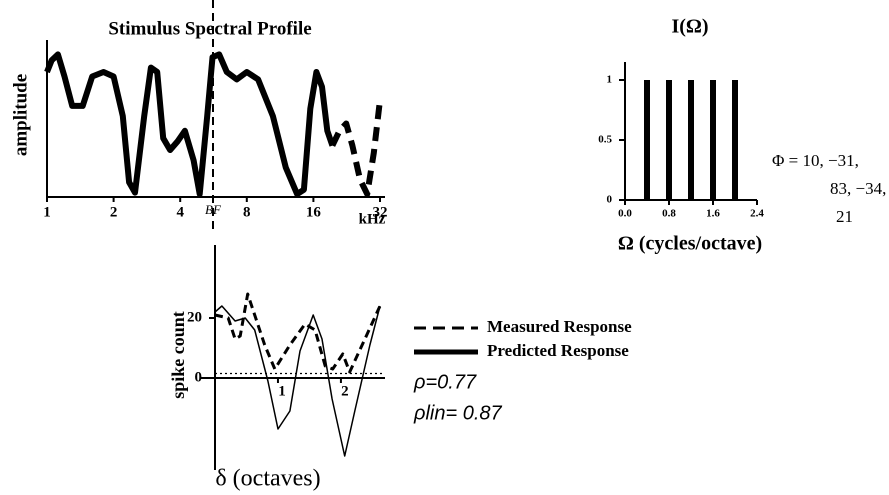  I want to click on x-tick-label: 32, so click(380, 212).